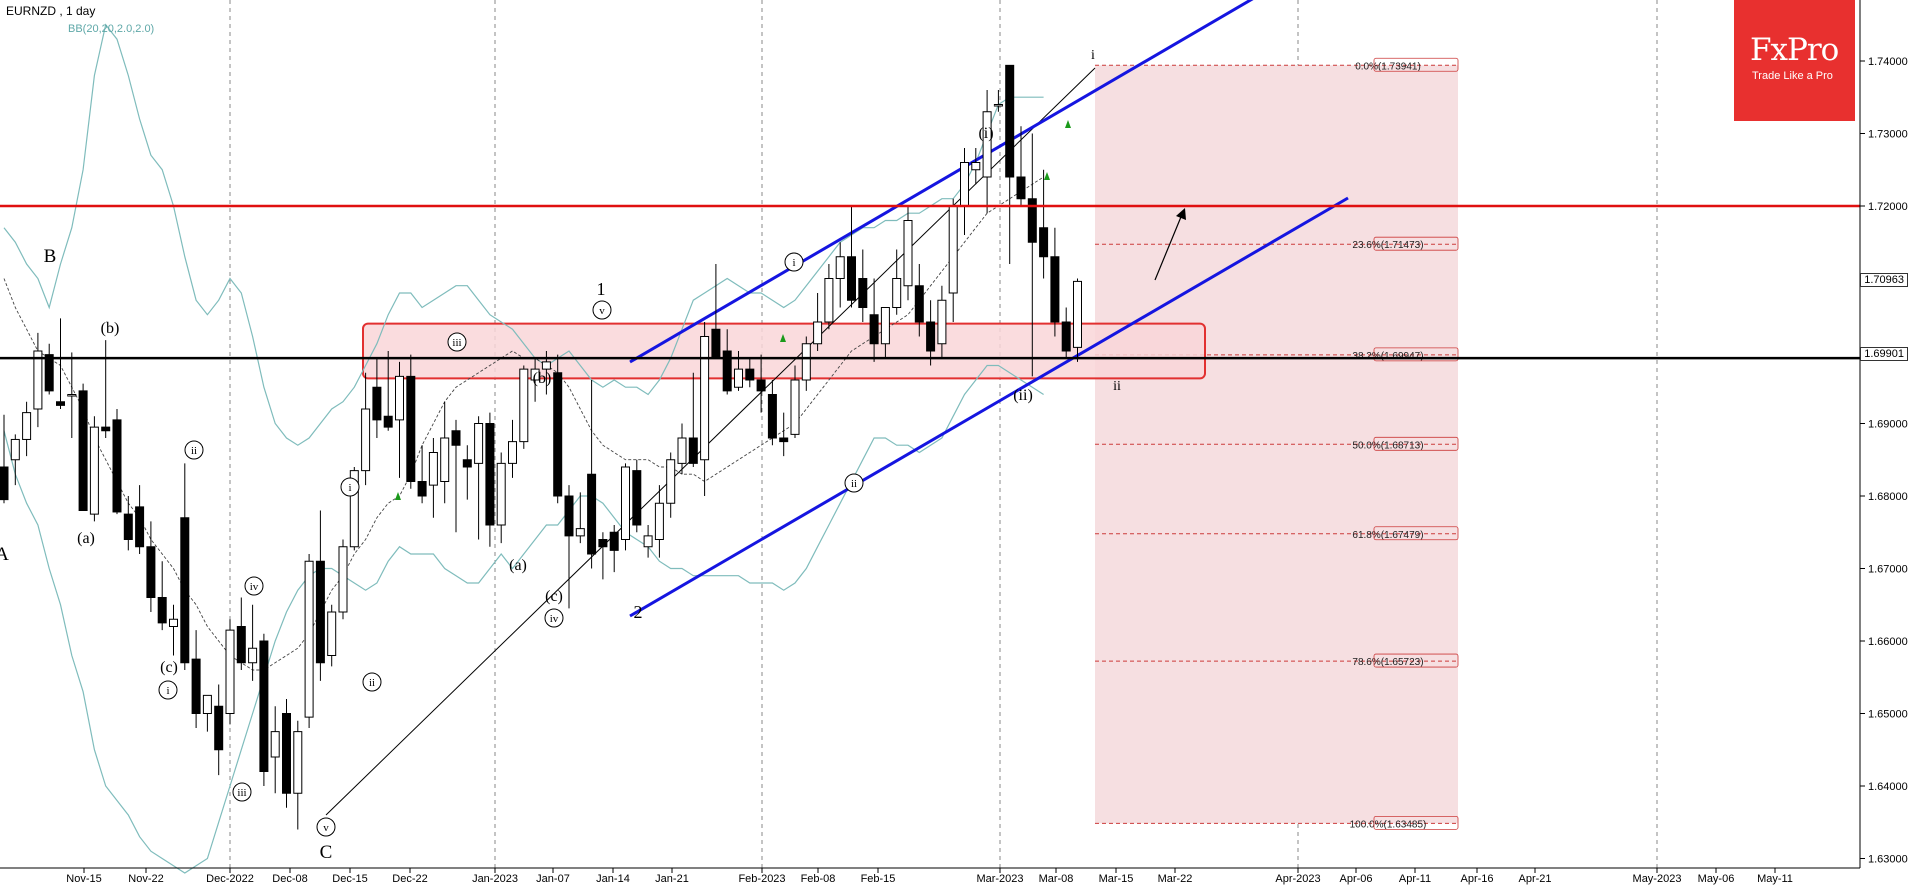  What do you see at coordinates (1056, 879) in the screenshot?
I see `x-tick-label: Mar-08` at bounding box center [1056, 879].